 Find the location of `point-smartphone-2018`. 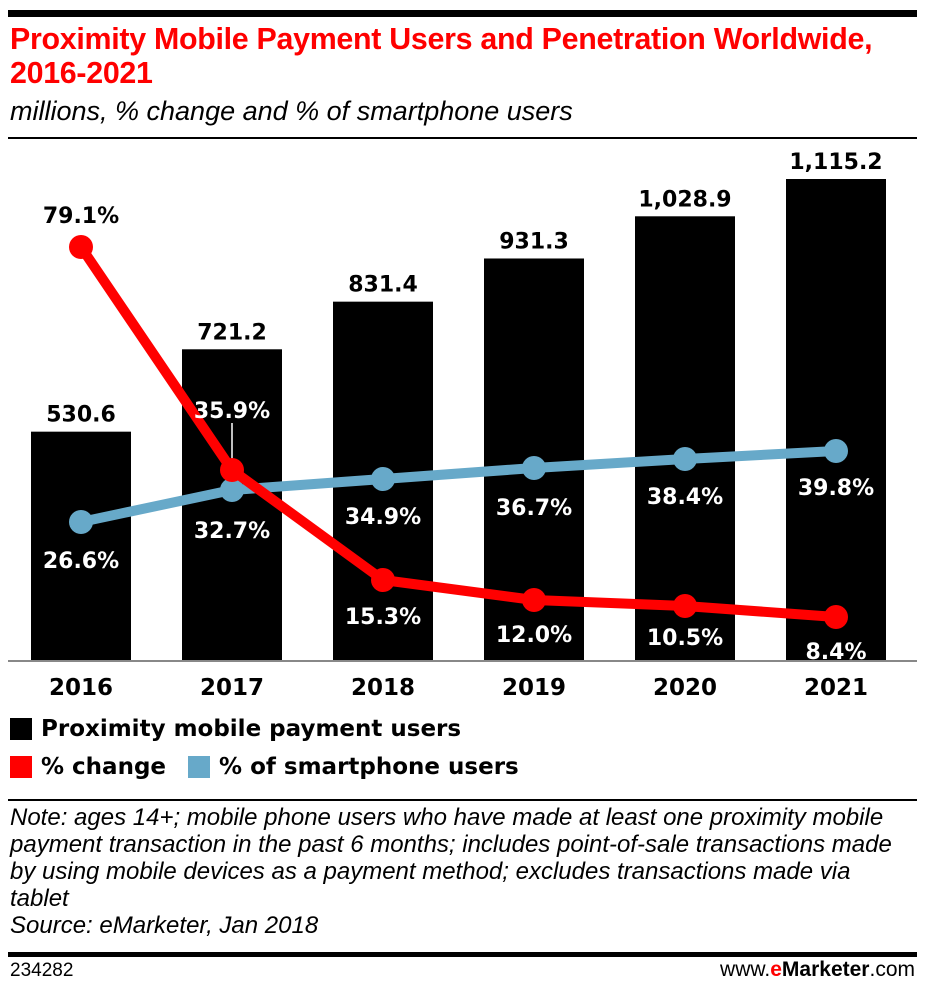

point-smartphone-2018 is located at coordinates (383, 479).